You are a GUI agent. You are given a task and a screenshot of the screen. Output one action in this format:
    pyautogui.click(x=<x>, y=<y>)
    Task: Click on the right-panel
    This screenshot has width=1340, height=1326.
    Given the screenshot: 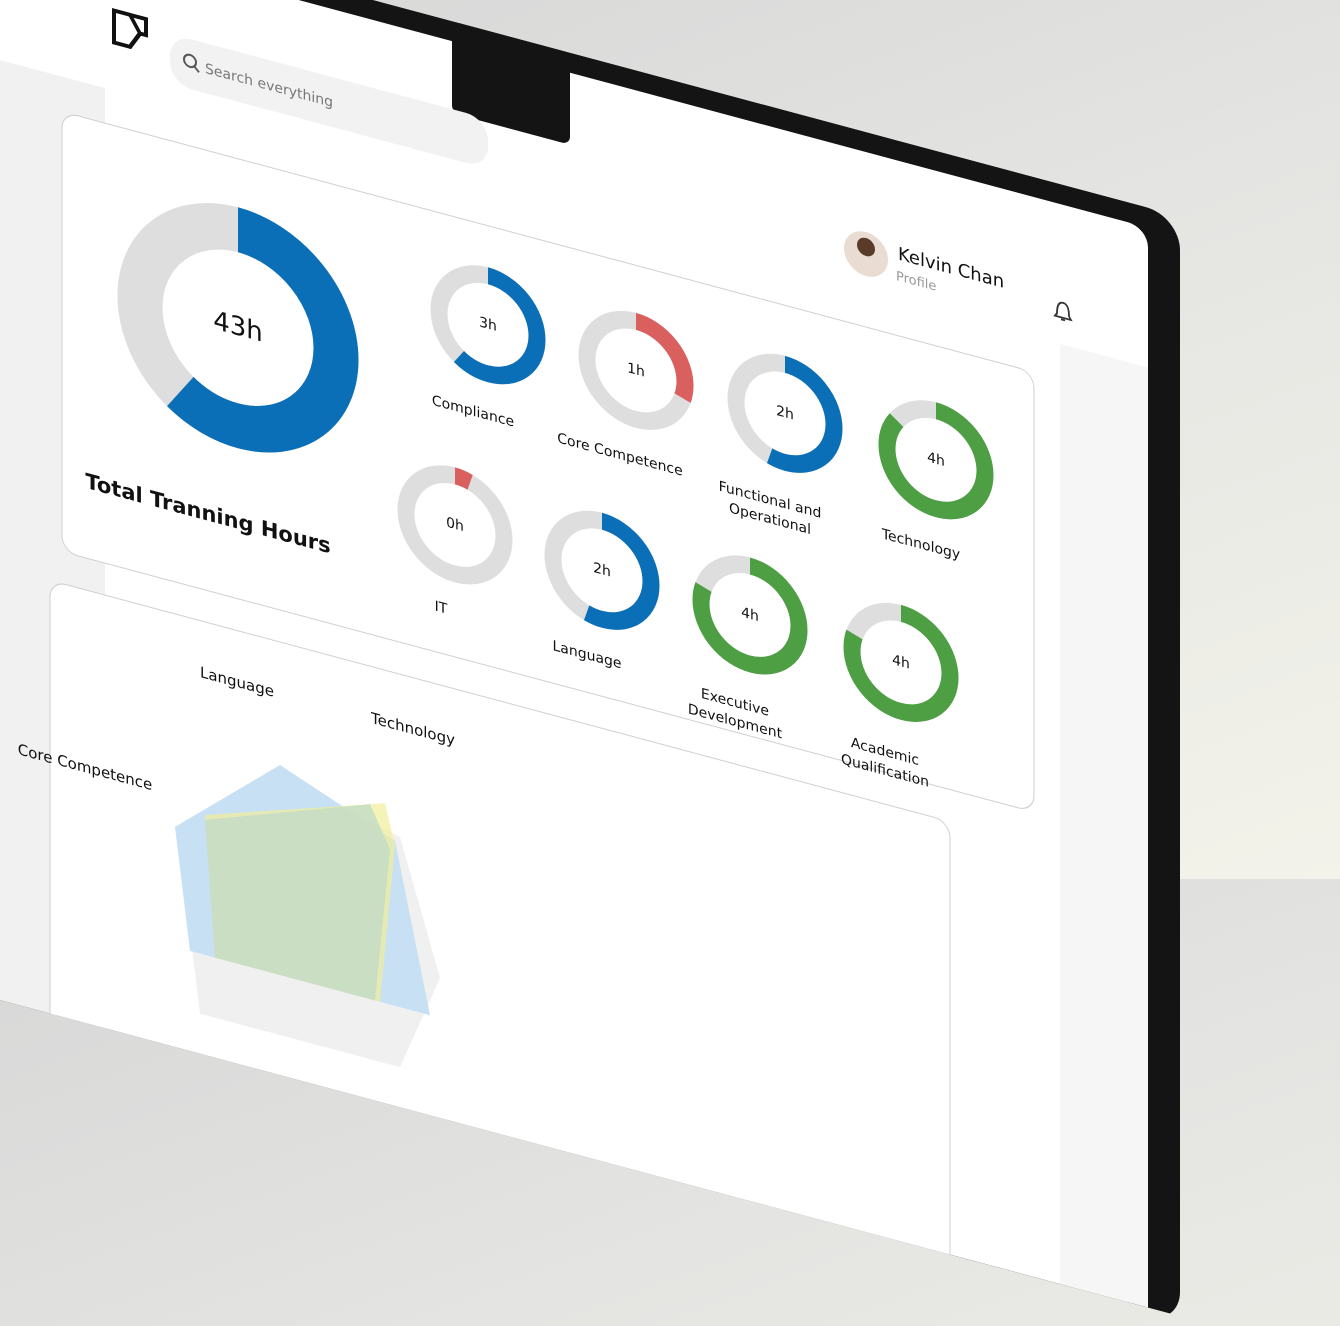 What is the action you would take?
    pyautogui.click(x=1104, y=826)
    